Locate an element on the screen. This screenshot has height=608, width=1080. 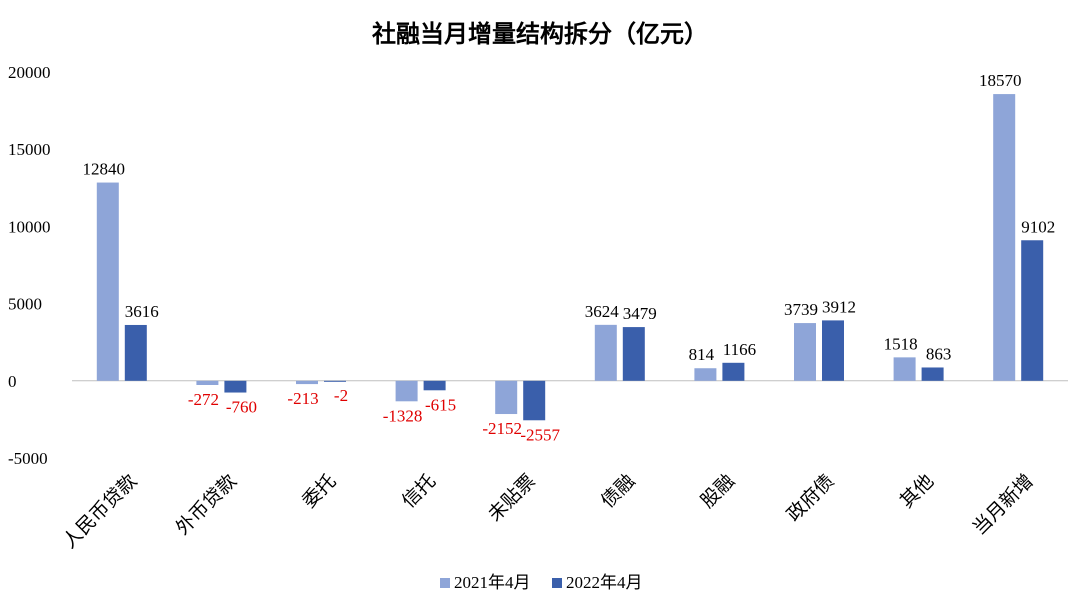
y-tick-label: 20000 is located at coordinates (29, 72).